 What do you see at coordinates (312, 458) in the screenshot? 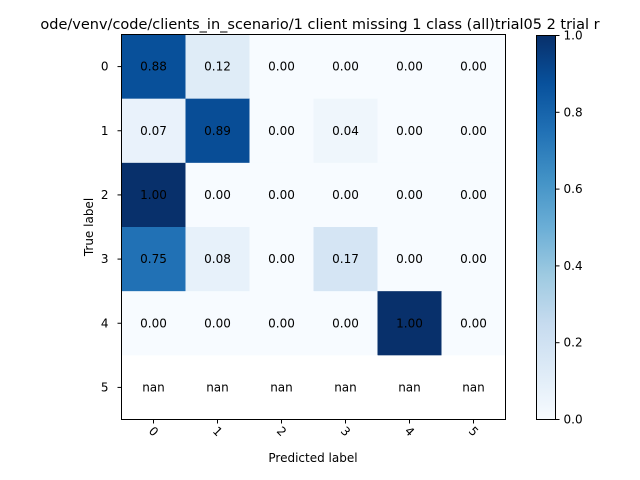
I see `x-axis-label: Predicted label` at bounding box center [312, 458].